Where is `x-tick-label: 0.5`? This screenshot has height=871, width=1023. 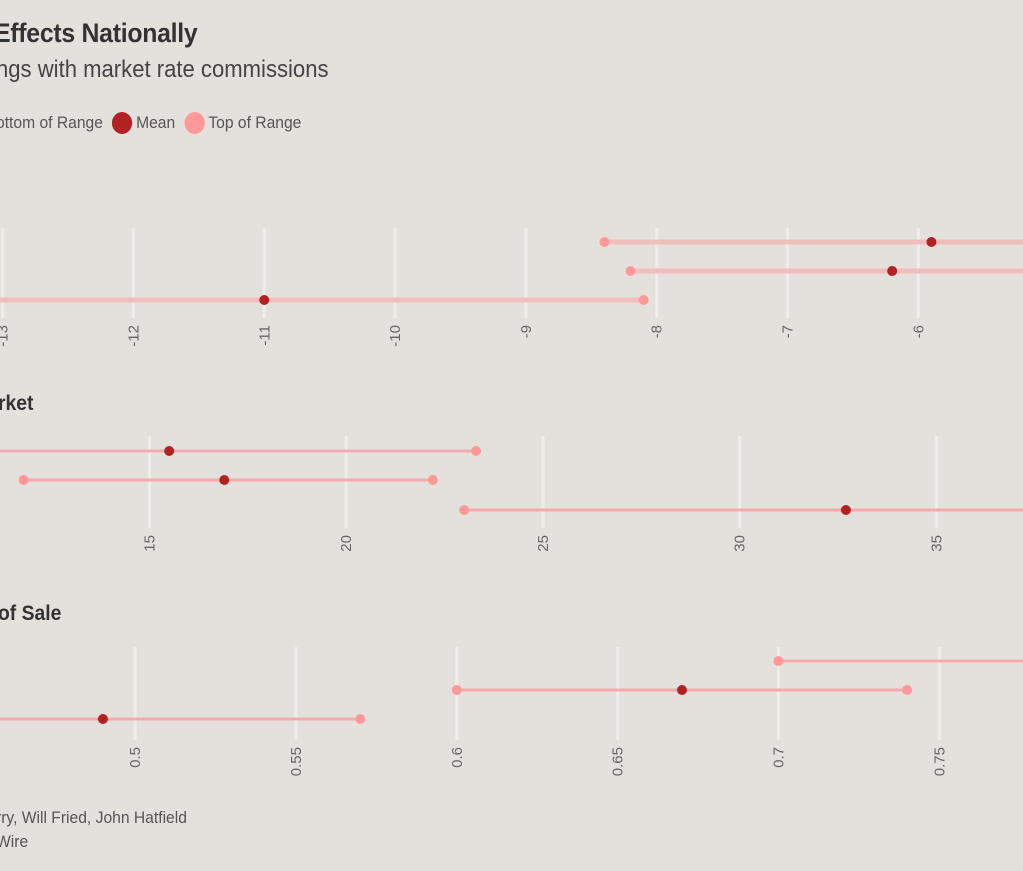
x-tick-label: 0.5 is located at coordinates (135, 757).